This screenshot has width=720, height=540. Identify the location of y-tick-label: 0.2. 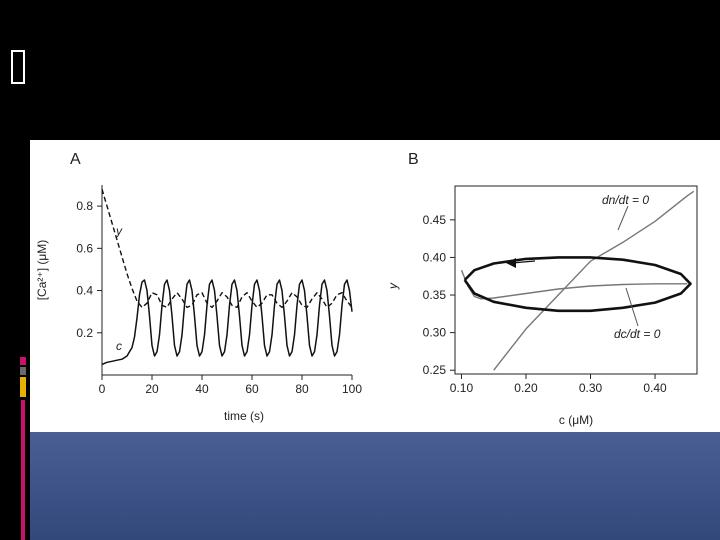
(84, 333).